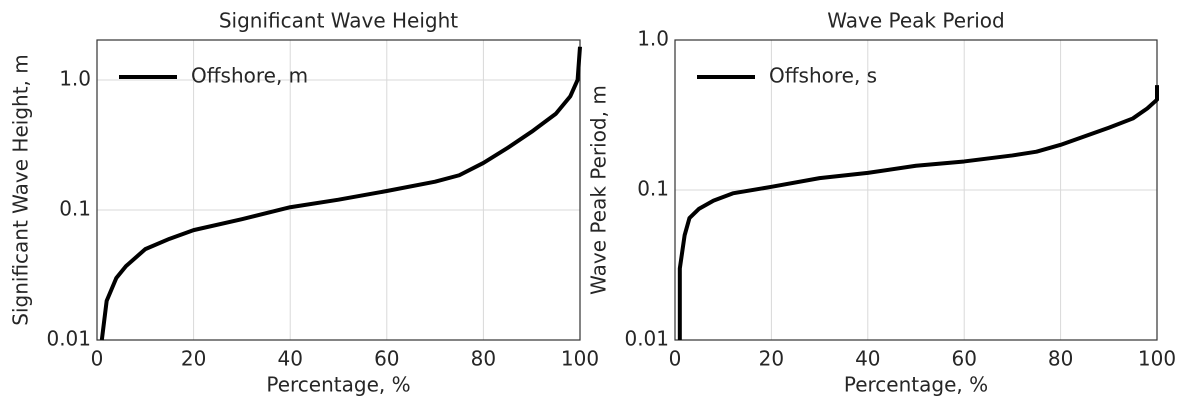 This screenshot has width=1189, height=403. What do you see at coordinates (338, 21) in the screenshot?
I see `chart-title: Significant Wave Height` at bounding box center [338, 21].